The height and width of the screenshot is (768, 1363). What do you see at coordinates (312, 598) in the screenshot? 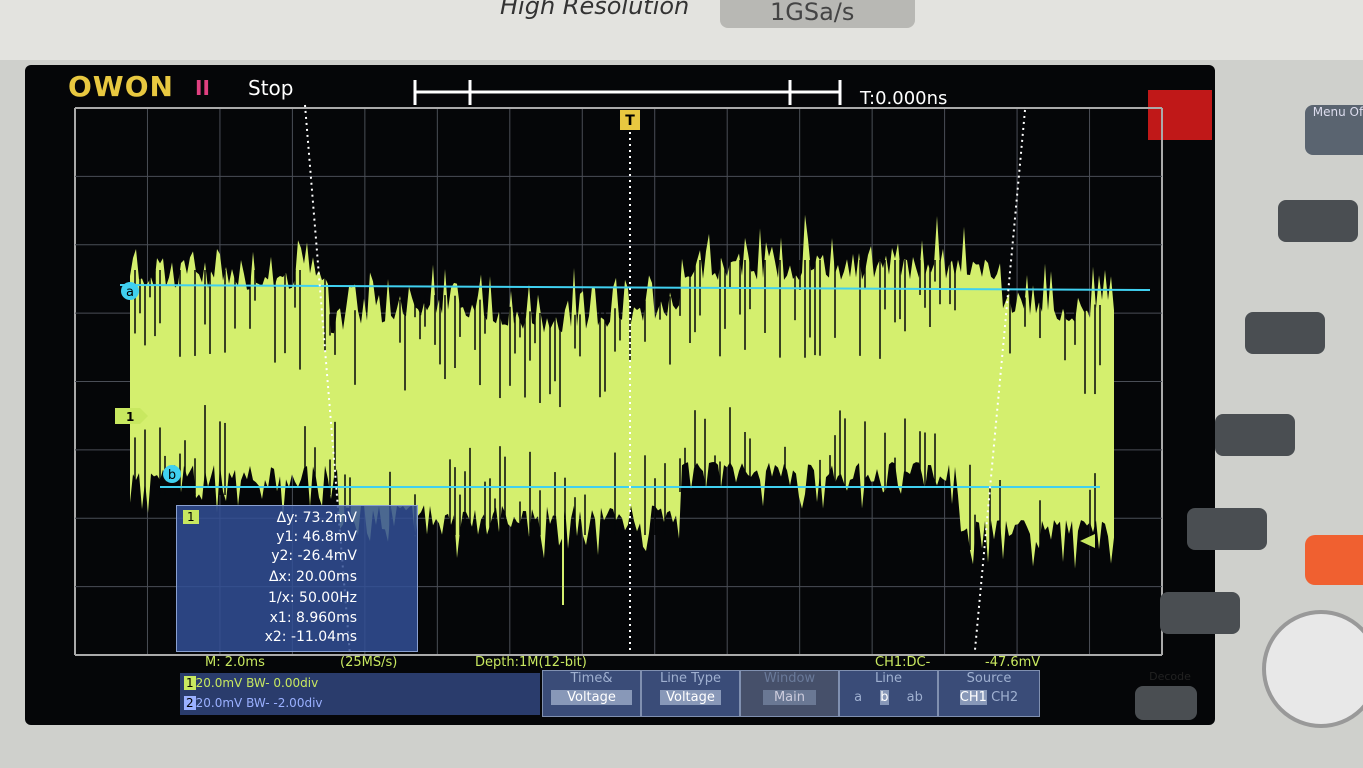
I see `cursor-line: 1/x: 50.00Hz` at bounding box center [312, 598].